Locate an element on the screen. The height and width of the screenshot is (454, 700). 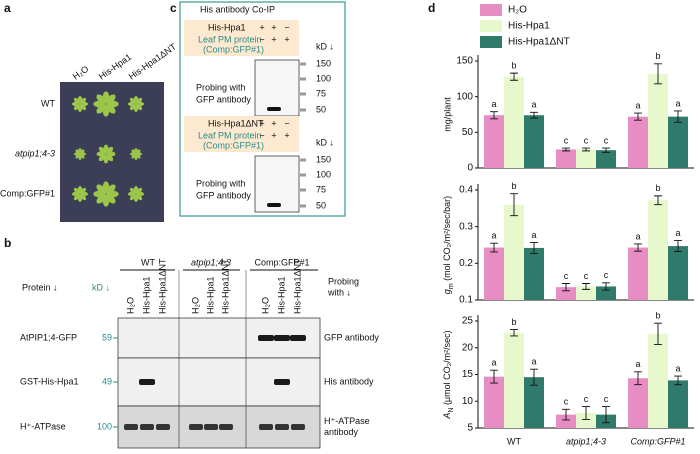
x-tick-label: WT is located at coordinates (514, 441).